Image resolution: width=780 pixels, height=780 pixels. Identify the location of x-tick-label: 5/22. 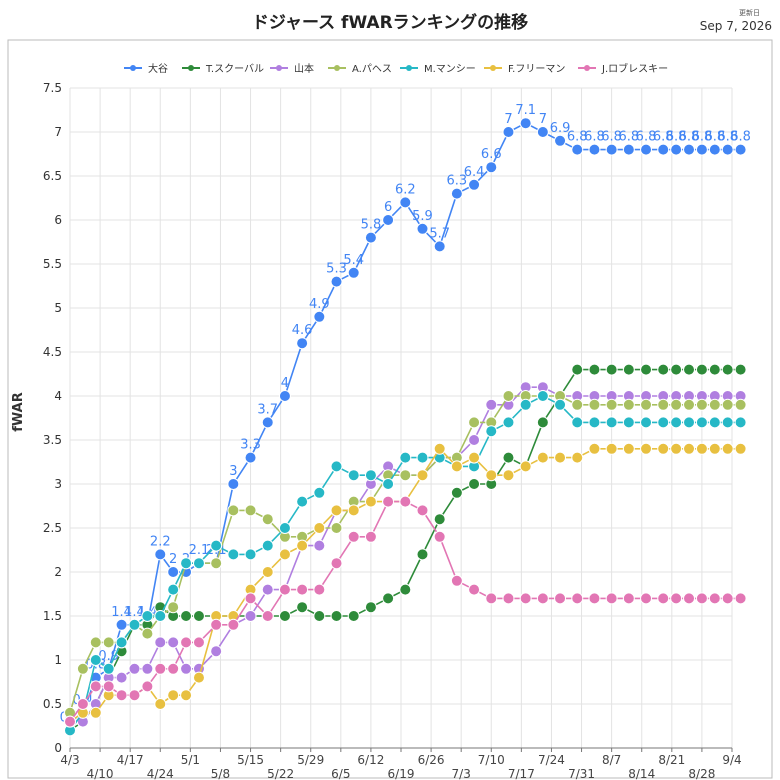
(280, 773).